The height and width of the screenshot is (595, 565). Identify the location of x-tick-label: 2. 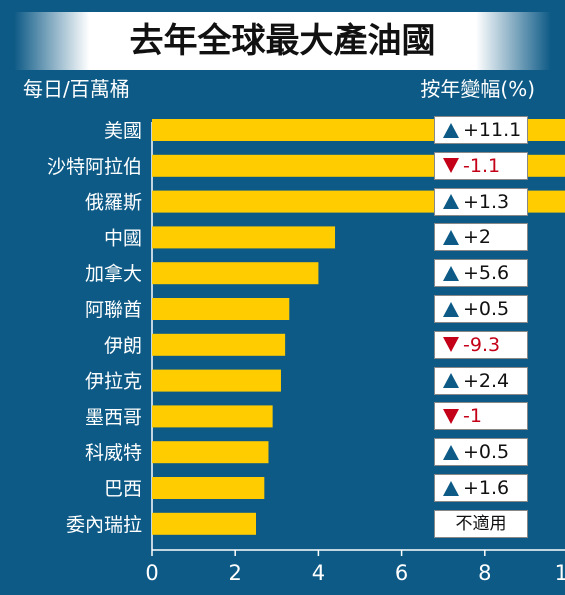
(235, 573).